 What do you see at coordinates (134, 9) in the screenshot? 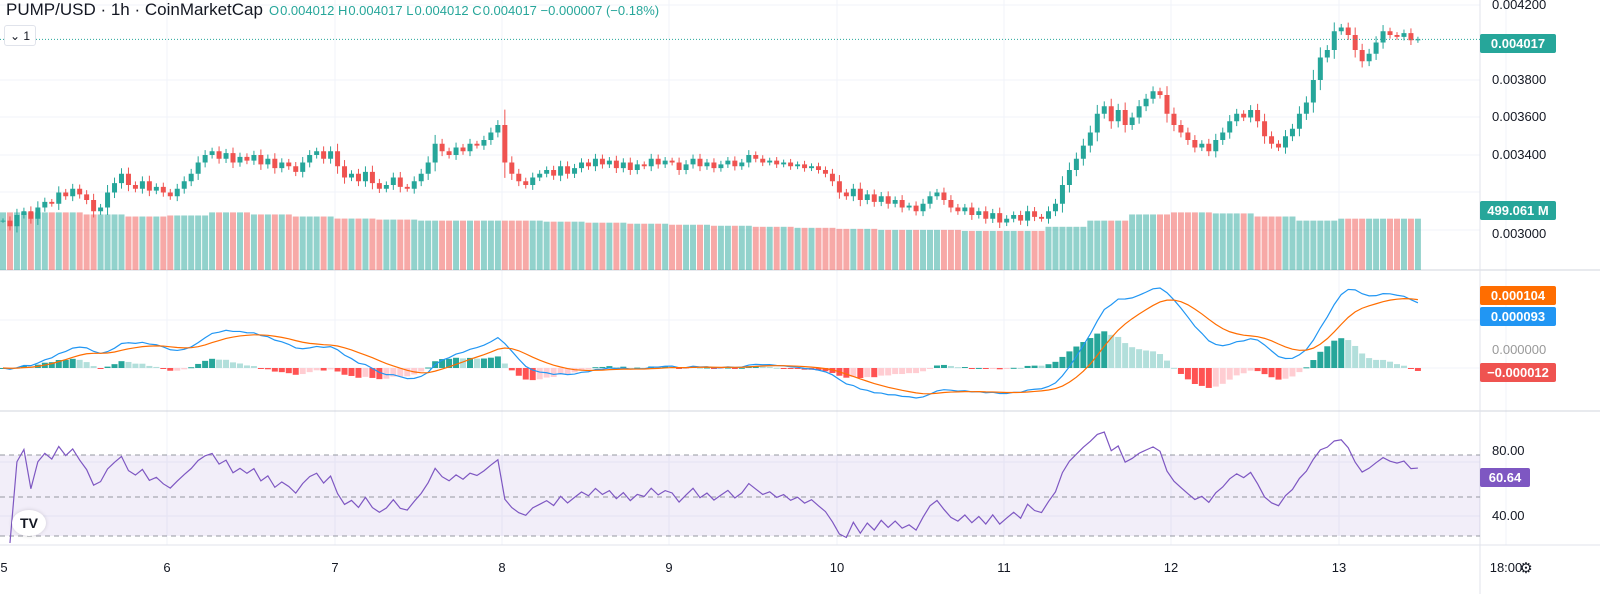
I see `symbol-title: PUMP/USD · 1h · CoinMarketCap` at bounding box center [134, 9].